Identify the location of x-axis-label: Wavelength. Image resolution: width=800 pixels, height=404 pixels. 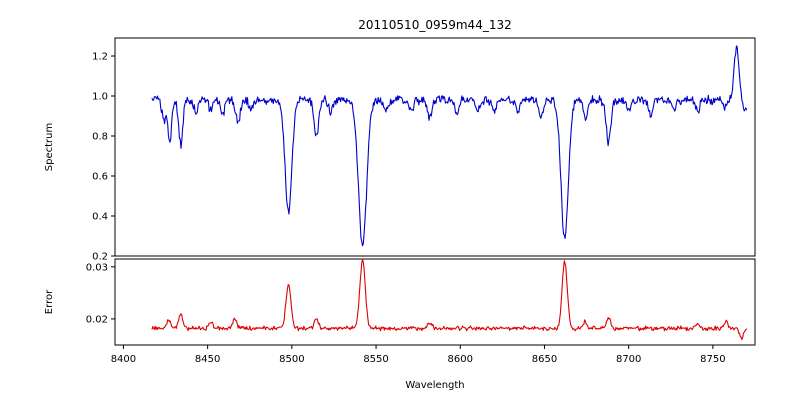
(434, 385).